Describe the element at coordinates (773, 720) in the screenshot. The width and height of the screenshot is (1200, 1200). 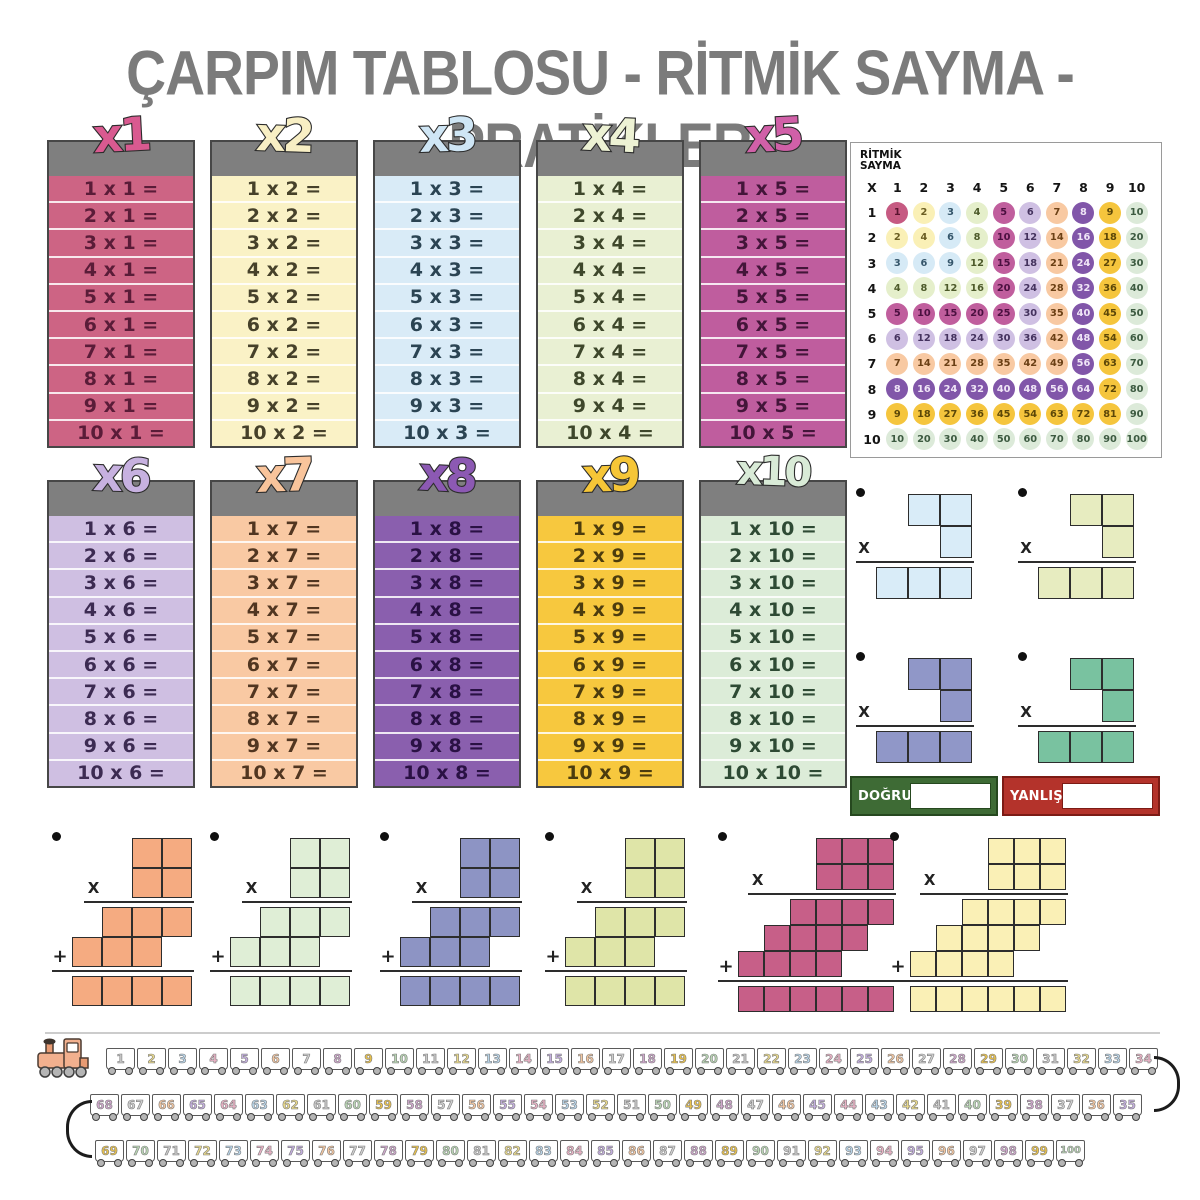
I see `multiplication-row: 8 x 10 =` at that location.